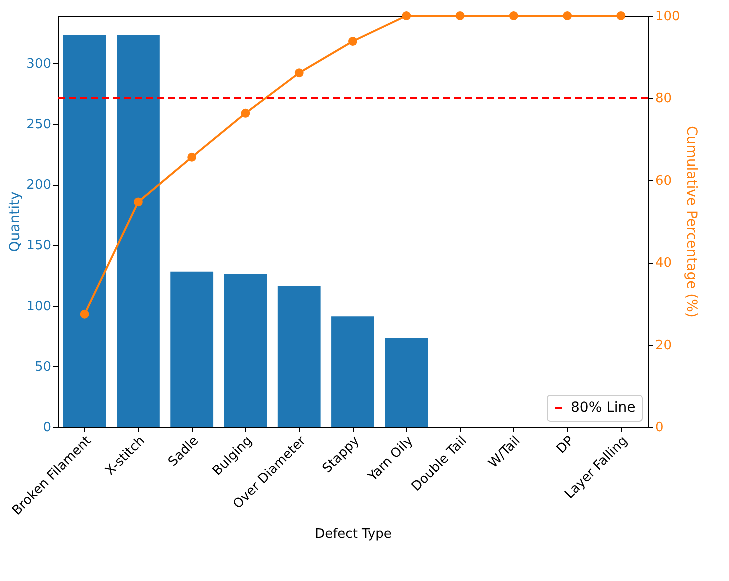 This screenshot has height=581, width=729. I want to click on y2-tick-label: 60, so click(664, 181).